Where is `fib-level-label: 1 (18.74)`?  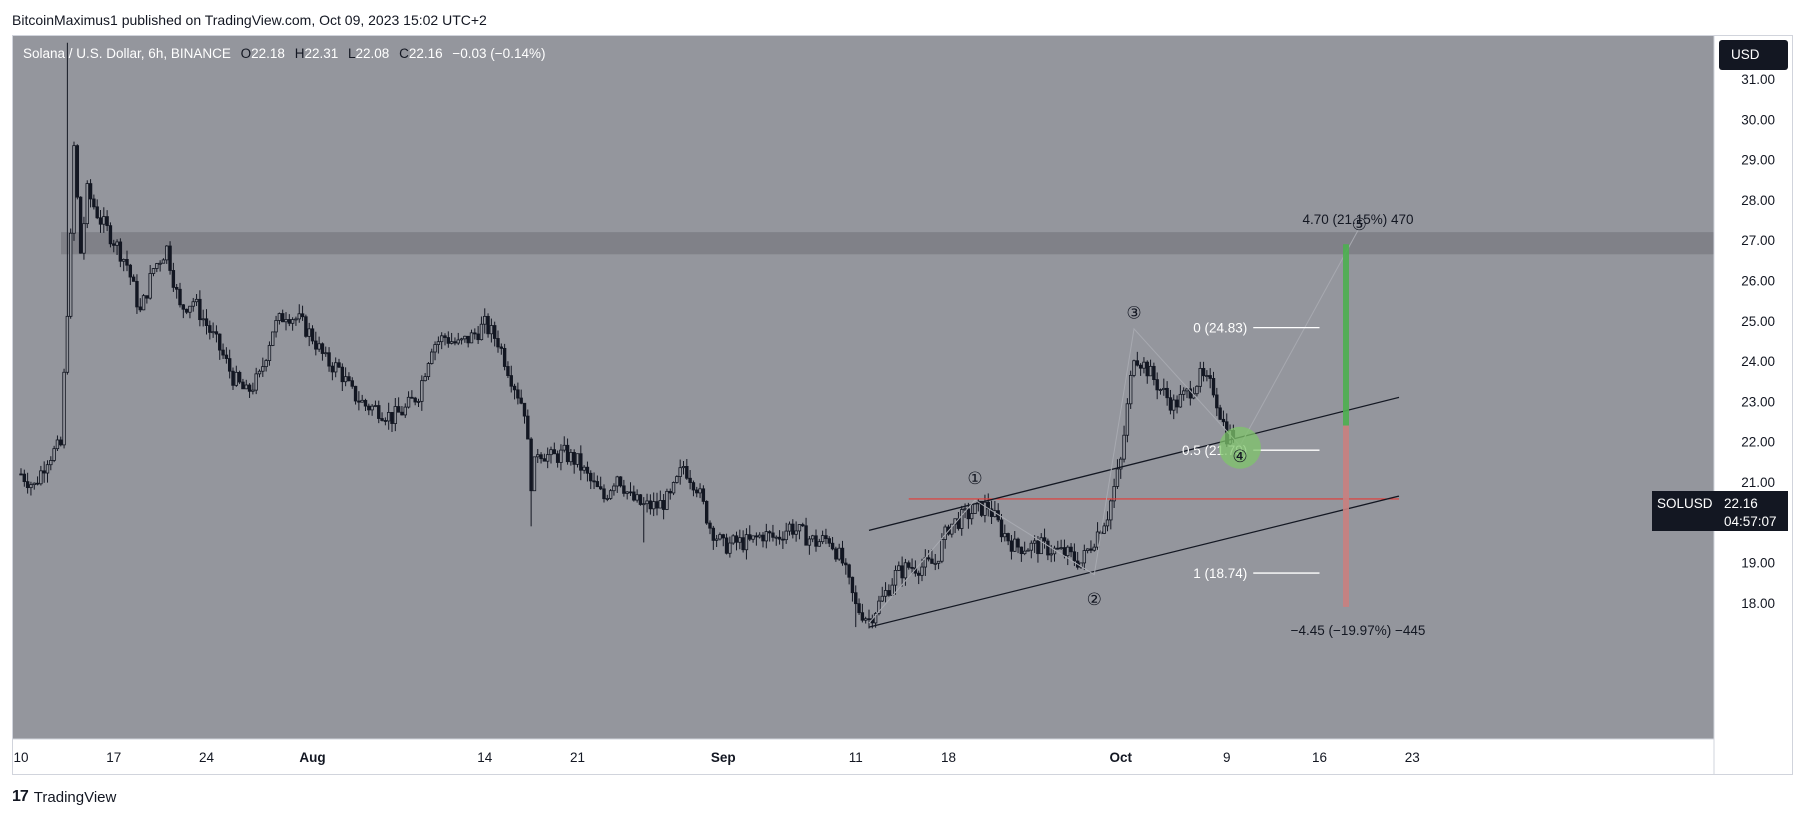
fib-level-label: 1 (18.74) is located at coordinates (1220, 573).